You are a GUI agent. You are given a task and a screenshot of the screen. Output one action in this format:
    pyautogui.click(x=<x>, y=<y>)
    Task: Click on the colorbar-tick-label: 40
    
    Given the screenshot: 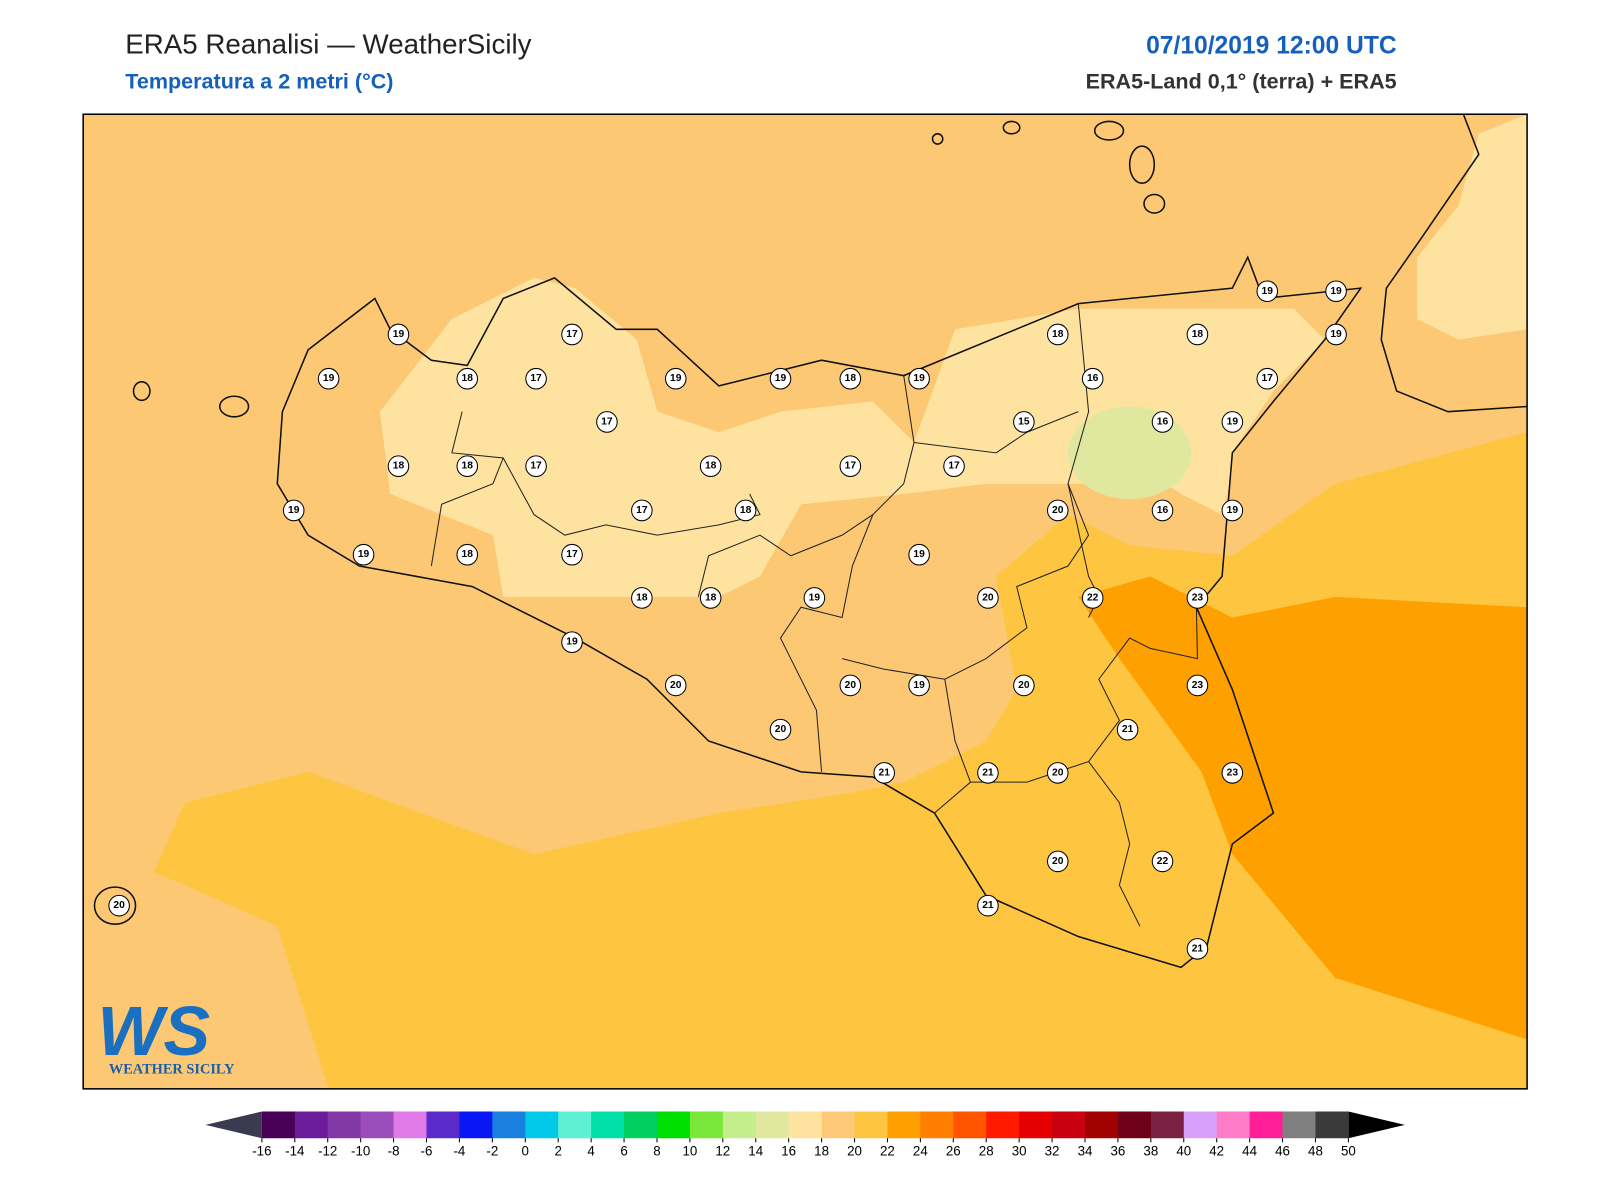 What is the action you would take?
    pyautogui.click(x=1183, y=1151)
    